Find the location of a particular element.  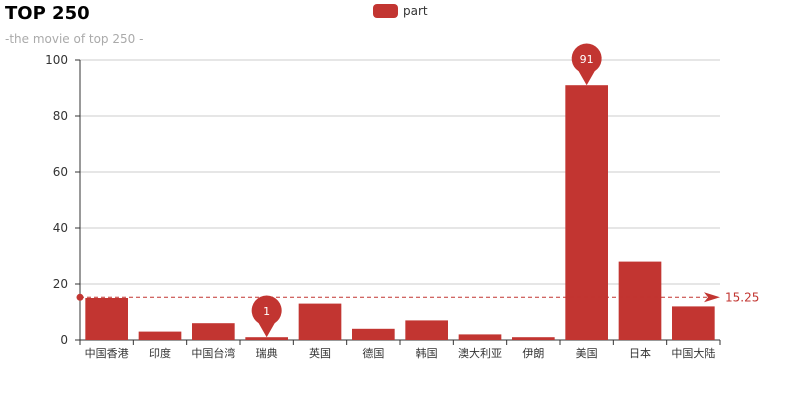

y-tick-label: 100 is located at coordinates (56, 60).